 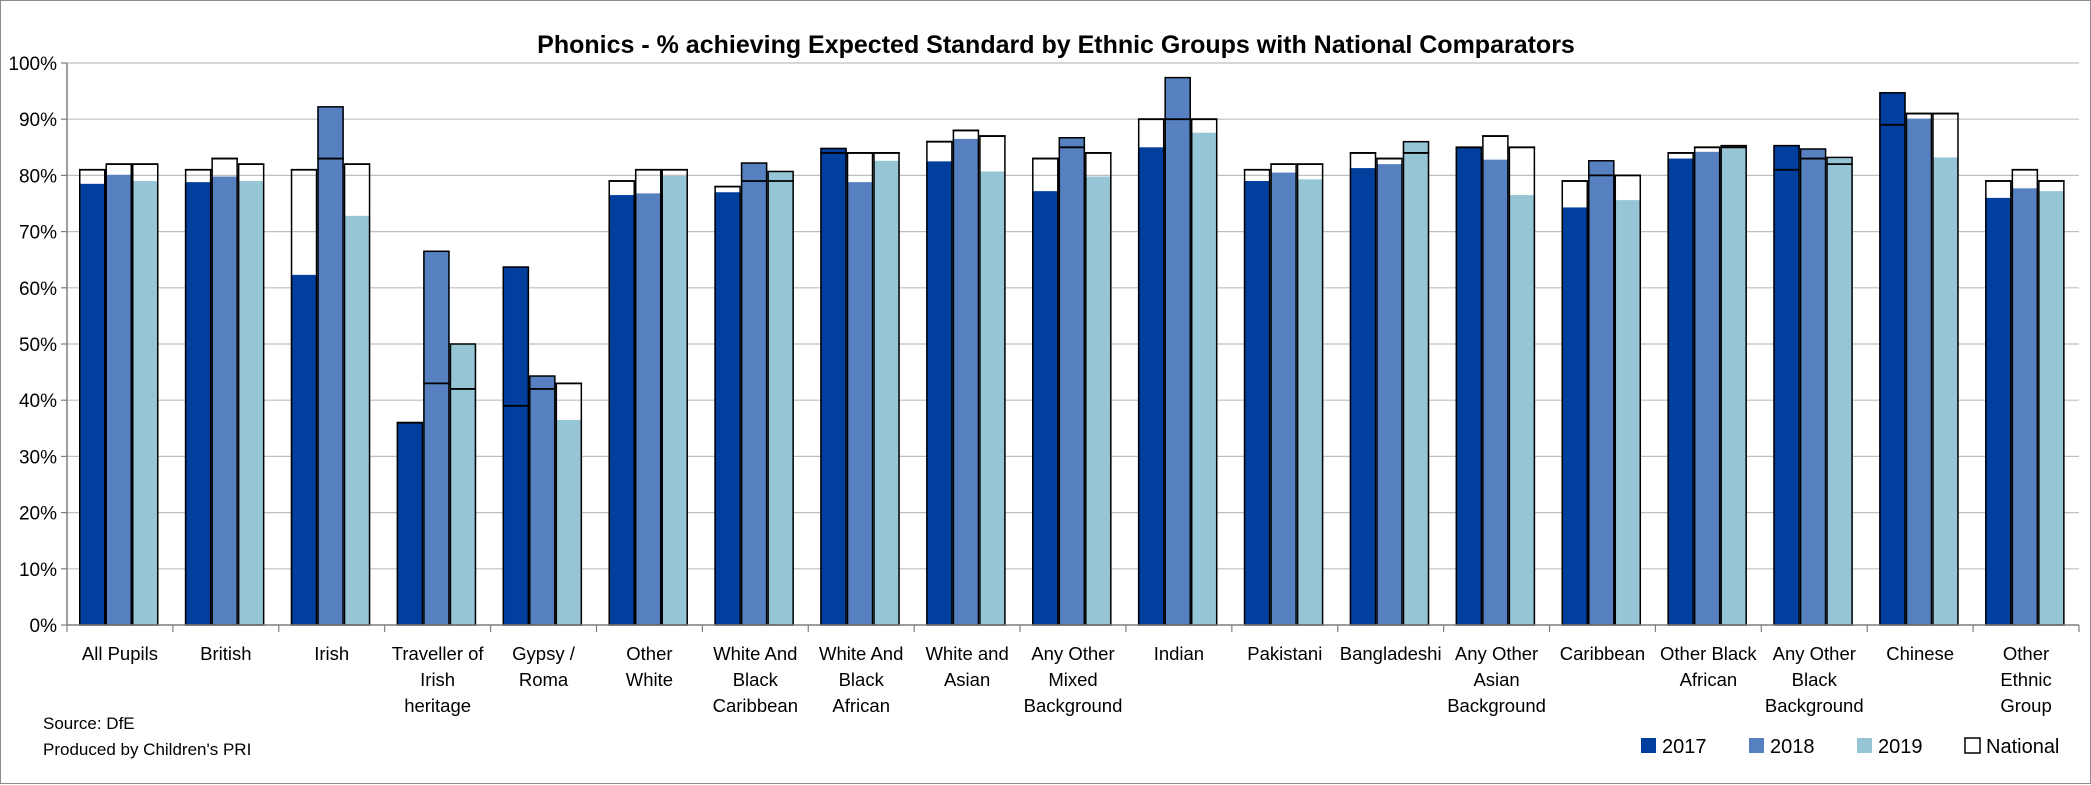 What do you see at coordinates (38, 345) in the screenshot?
I see `y-tick-label: 50%` at bounding box center [38, 345].